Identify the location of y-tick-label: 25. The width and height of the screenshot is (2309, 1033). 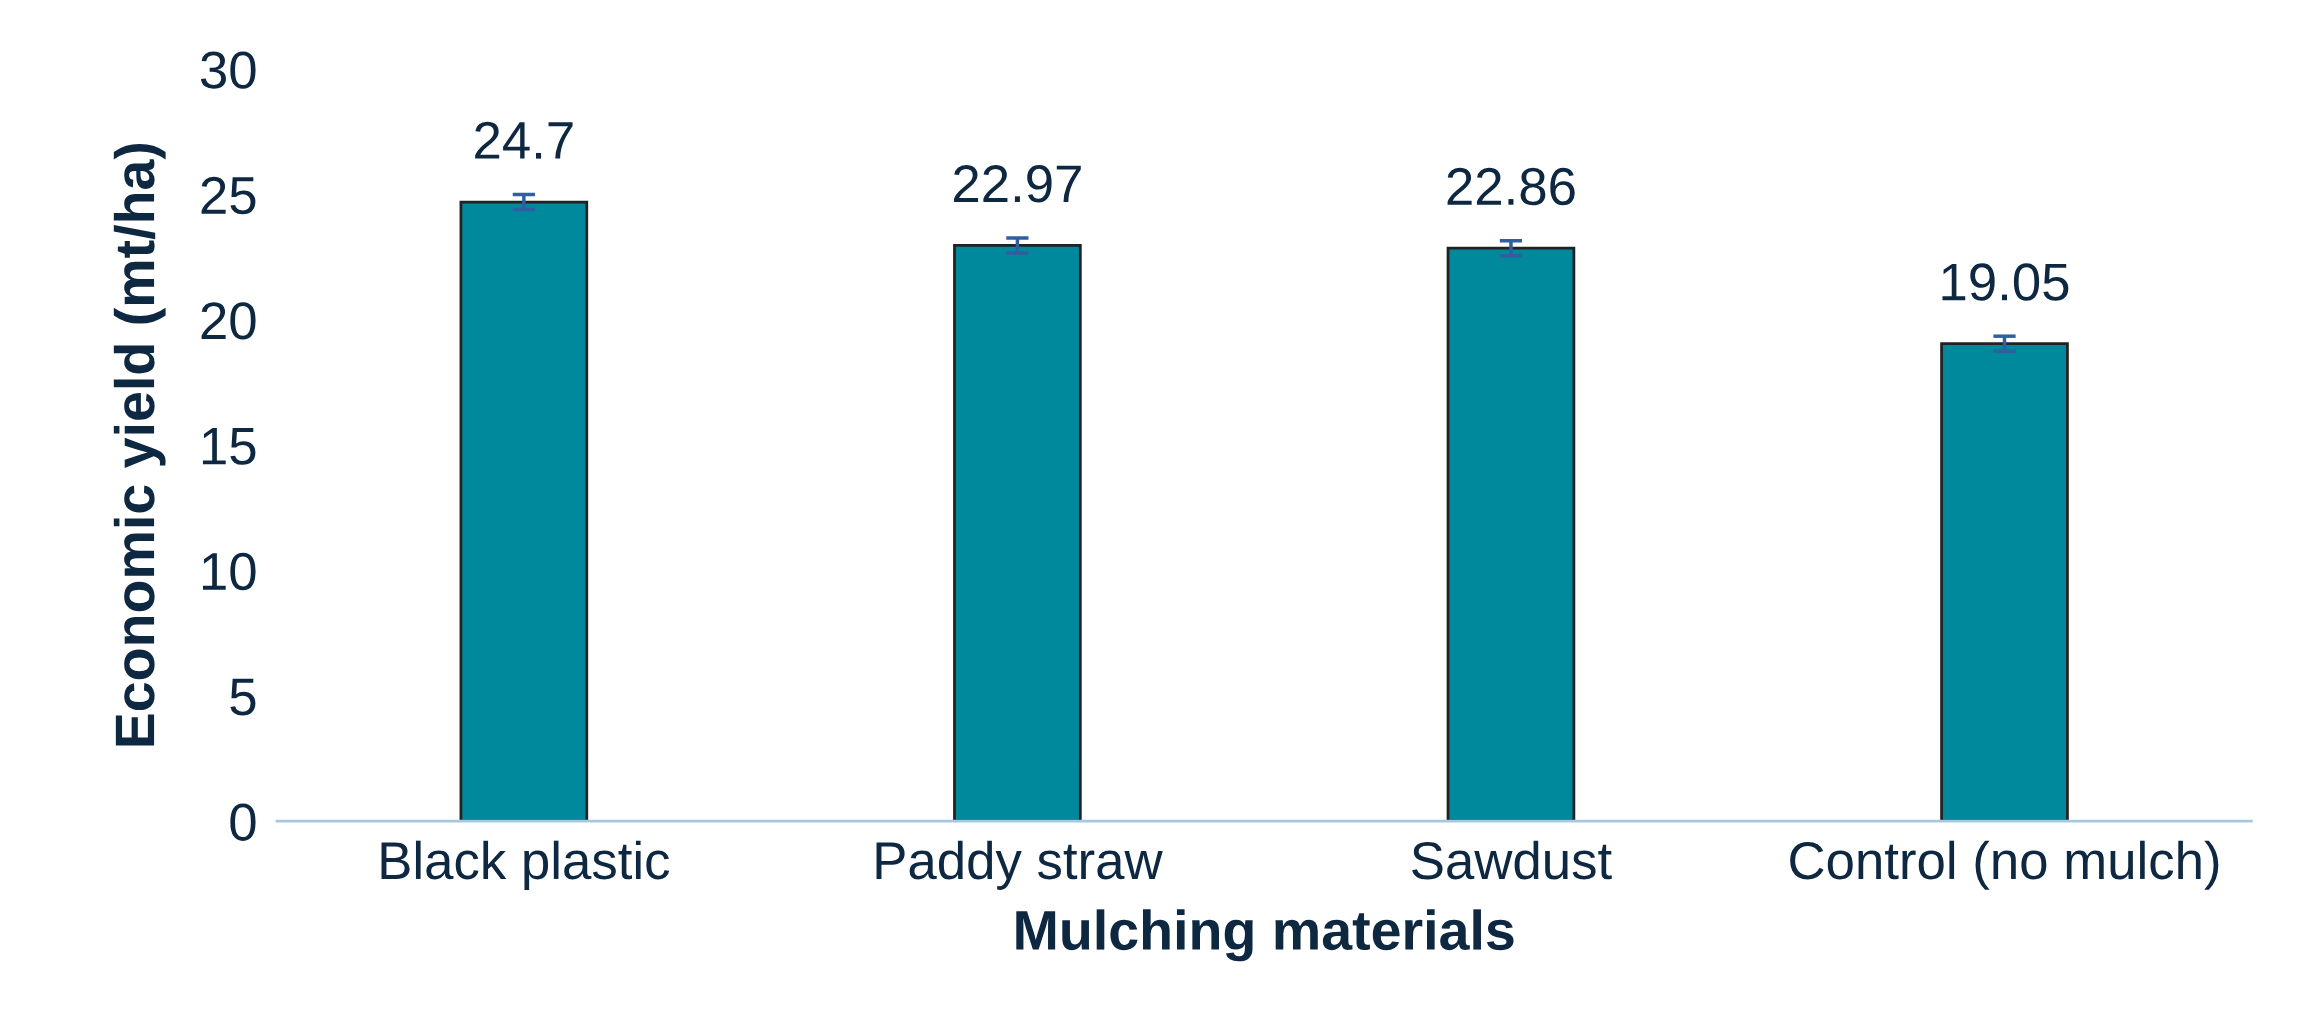
(228, 195).